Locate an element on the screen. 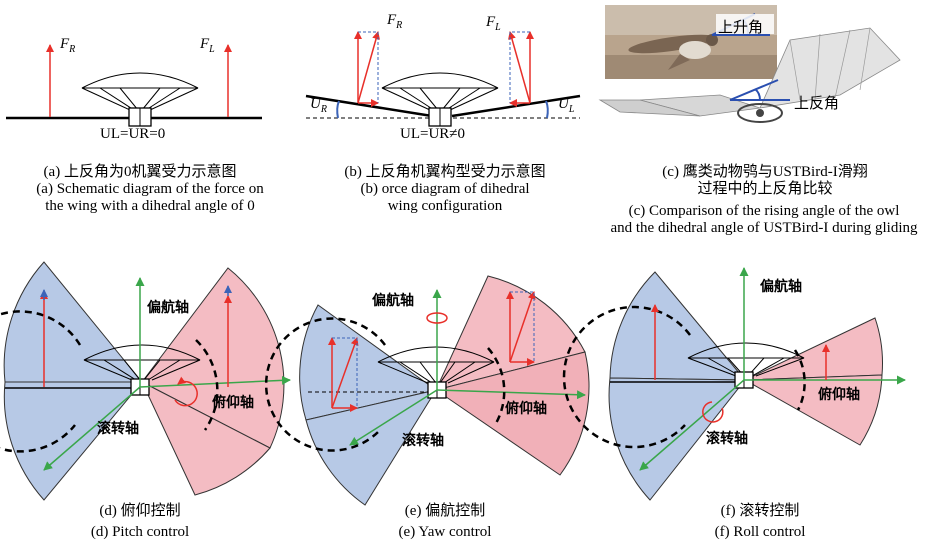  dihedral-arc-left is located at coordinates (338, 109).